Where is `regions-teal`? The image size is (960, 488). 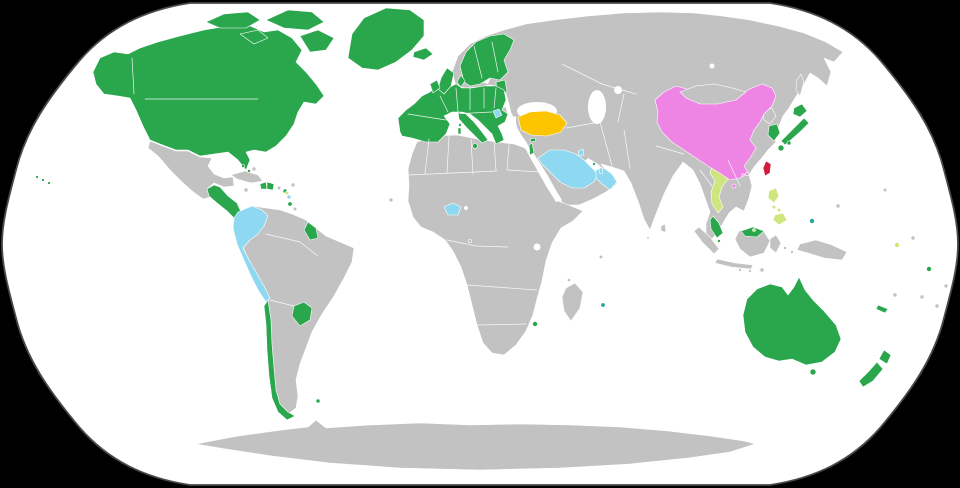 regions-teal is located at coordinates (703, 235).